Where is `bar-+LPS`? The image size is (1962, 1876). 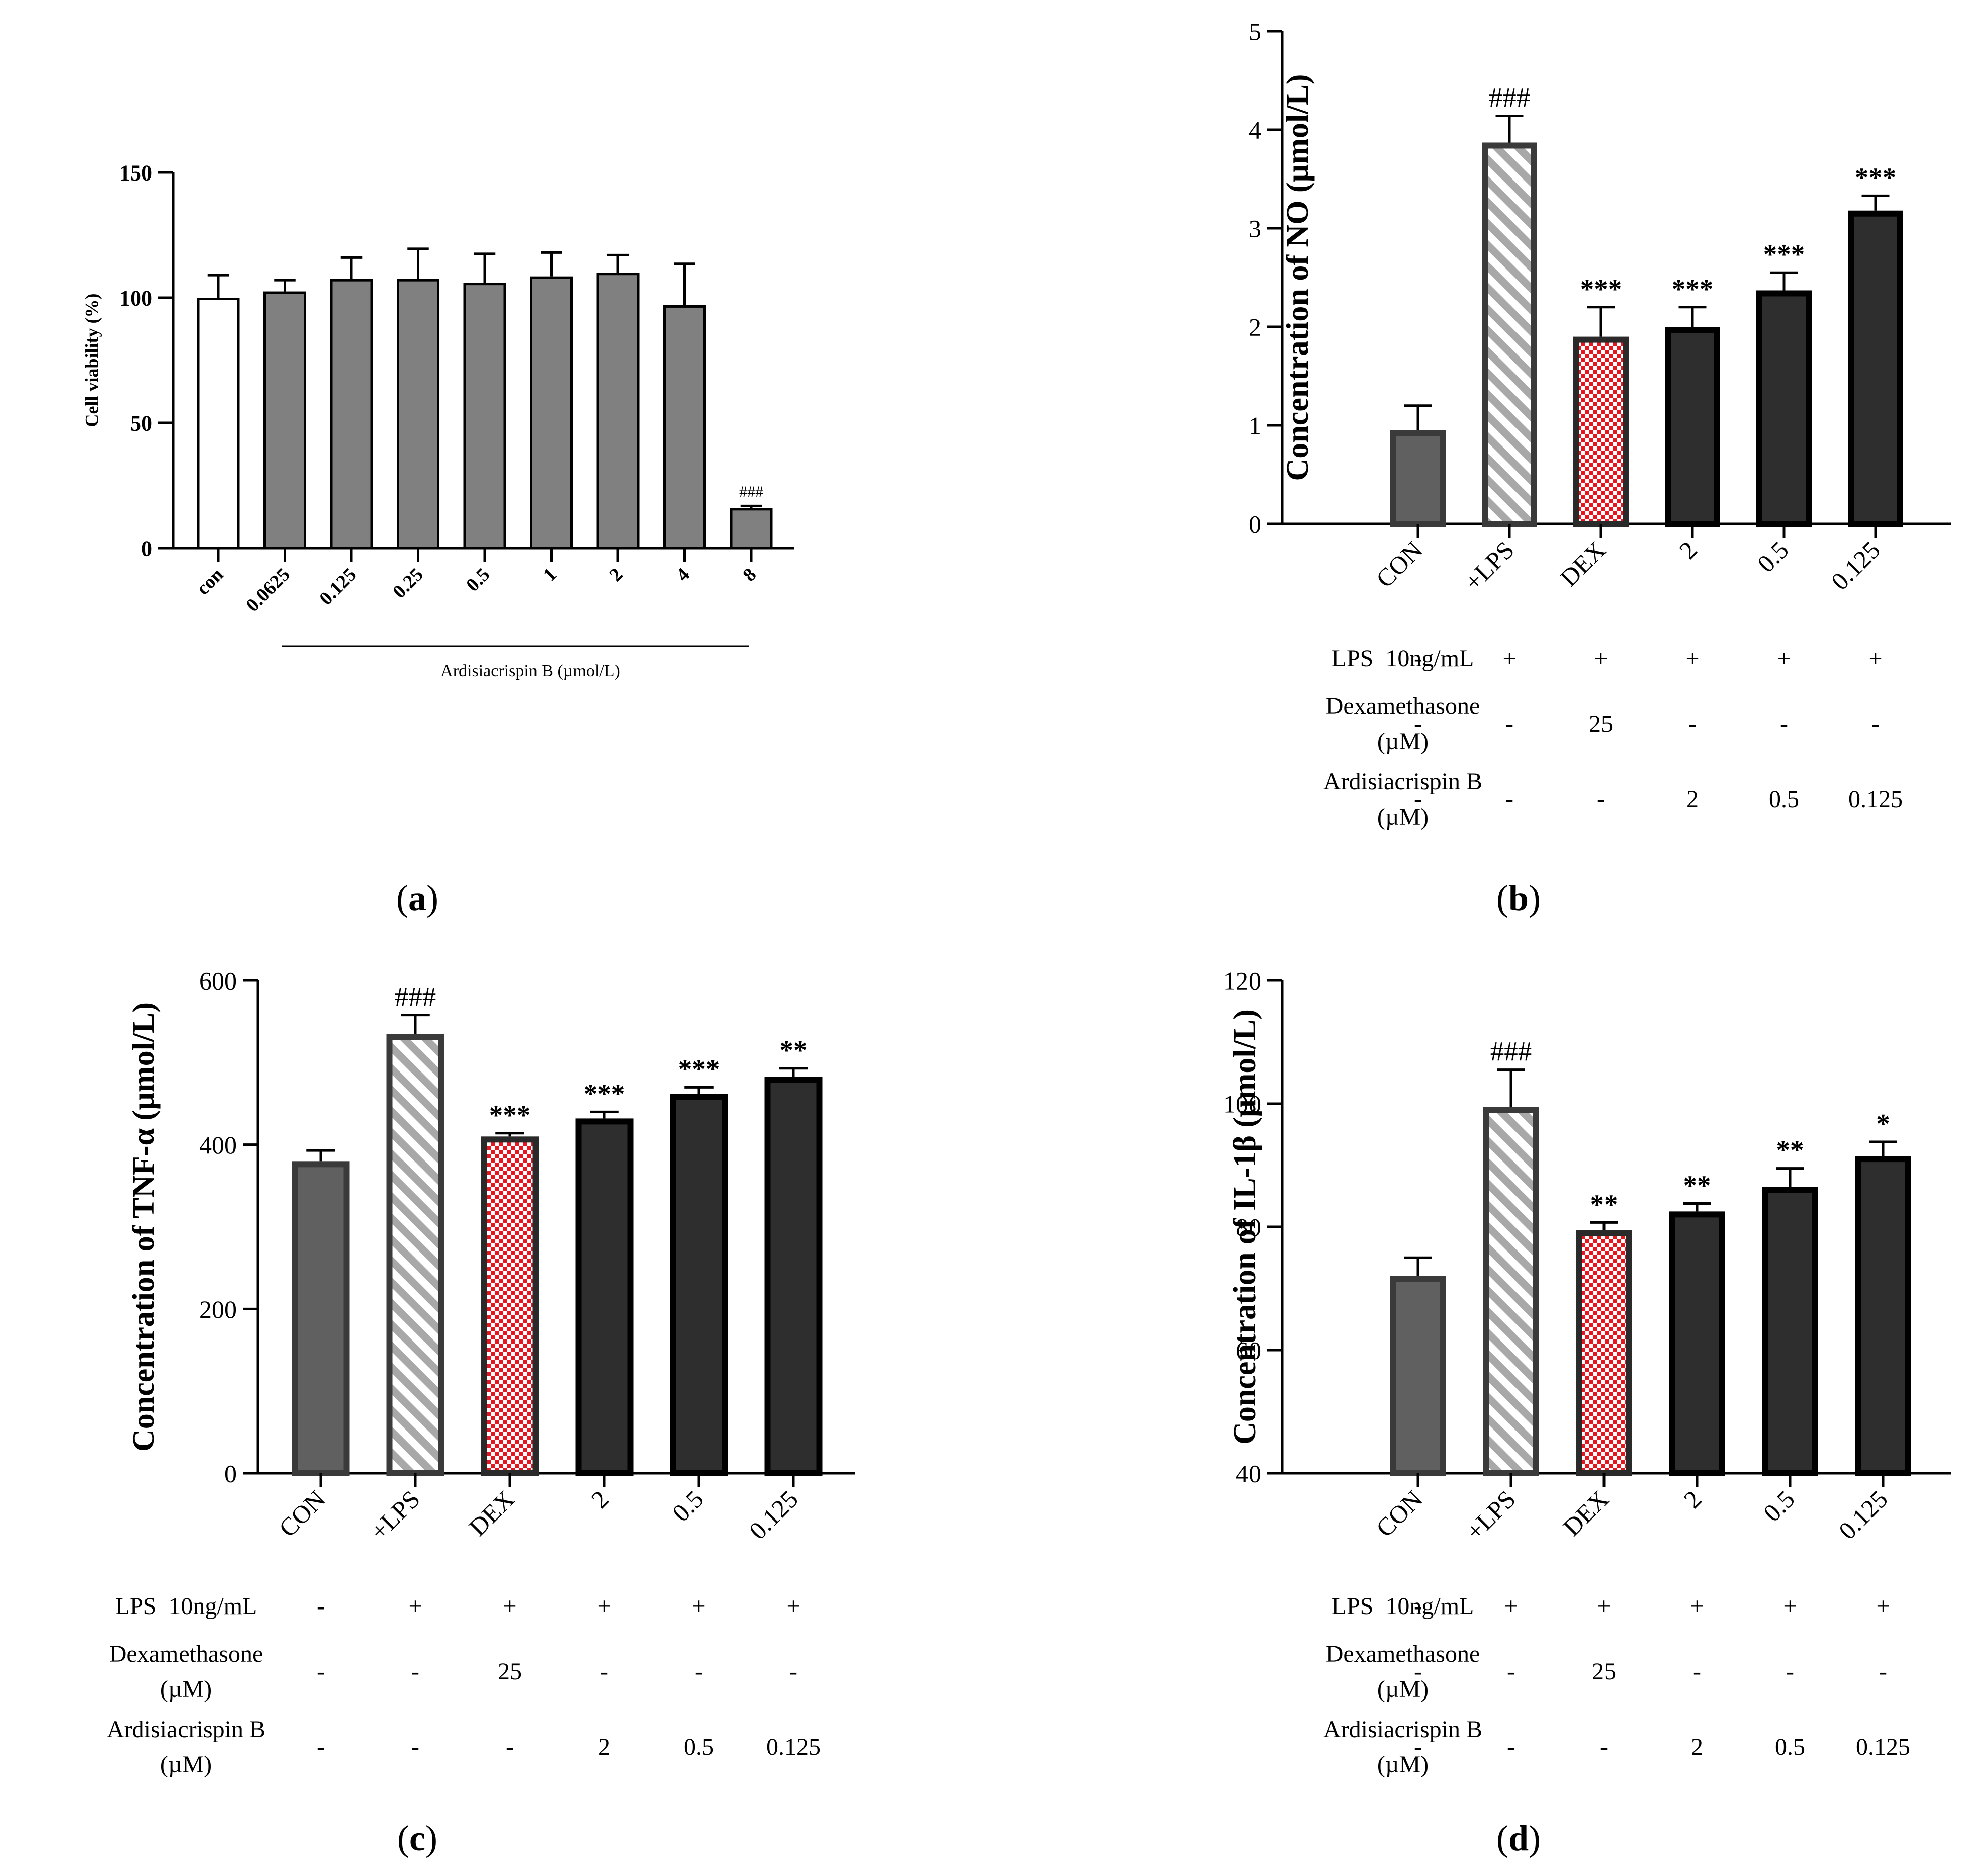
bar-+LPS is located at coordinates (415, 1255).